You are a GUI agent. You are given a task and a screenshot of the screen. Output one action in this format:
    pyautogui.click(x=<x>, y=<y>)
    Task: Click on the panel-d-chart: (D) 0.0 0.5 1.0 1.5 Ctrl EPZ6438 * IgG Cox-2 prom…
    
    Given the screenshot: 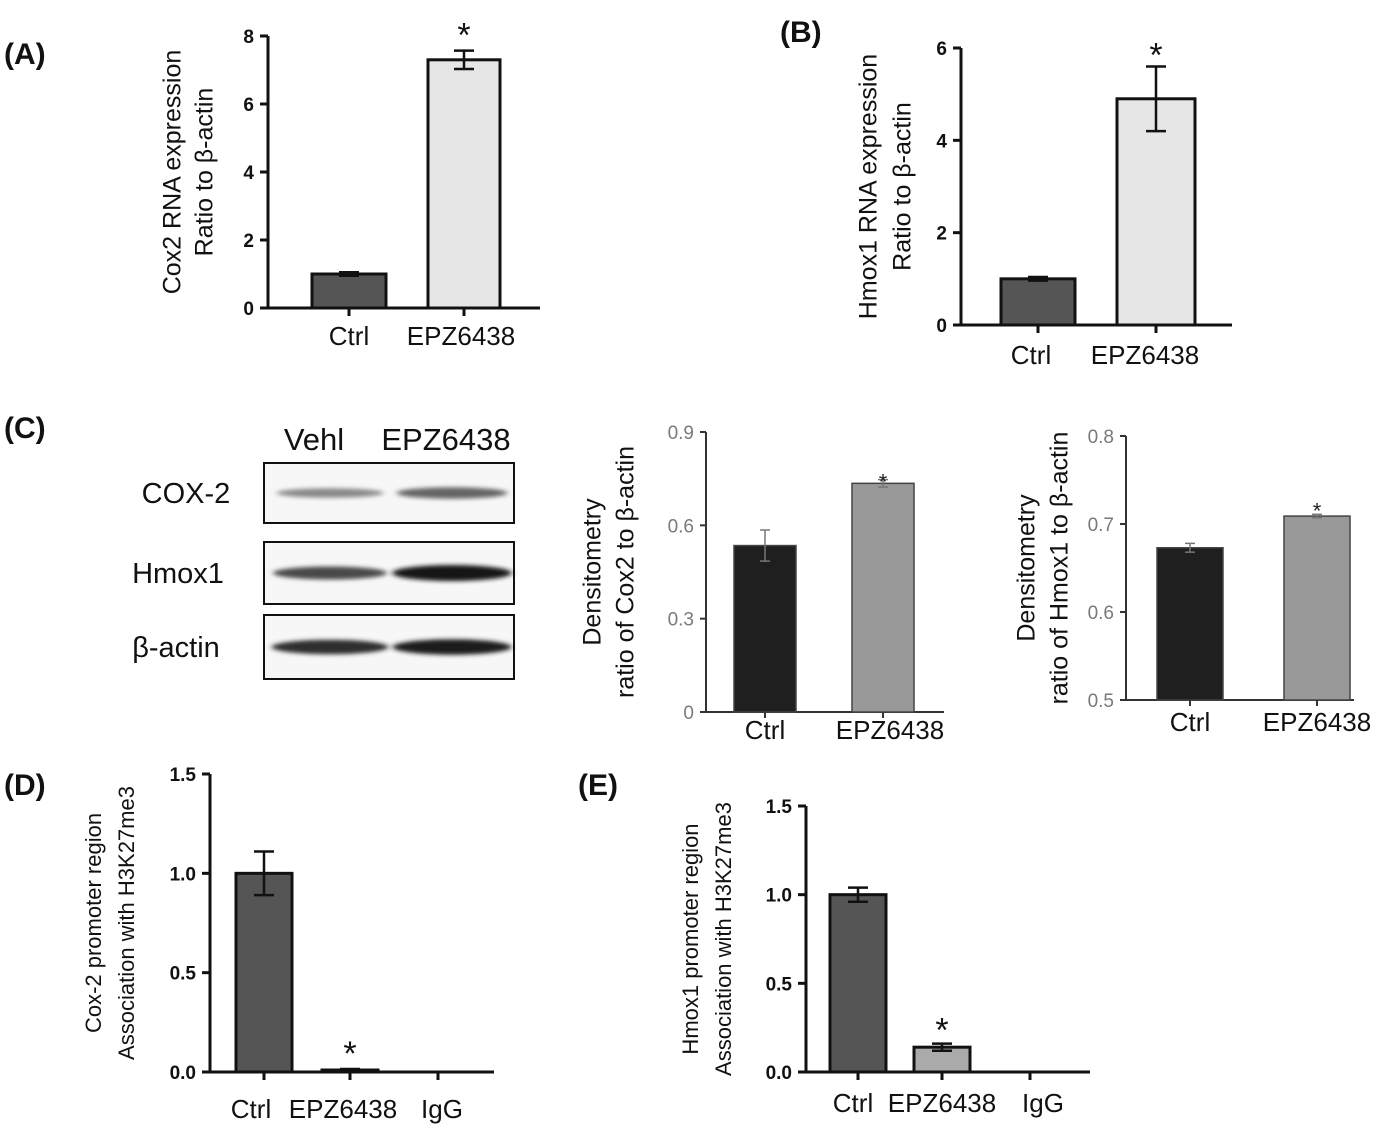 What is the action you would take?
    pyautogui.click(x=249, y=944)
    